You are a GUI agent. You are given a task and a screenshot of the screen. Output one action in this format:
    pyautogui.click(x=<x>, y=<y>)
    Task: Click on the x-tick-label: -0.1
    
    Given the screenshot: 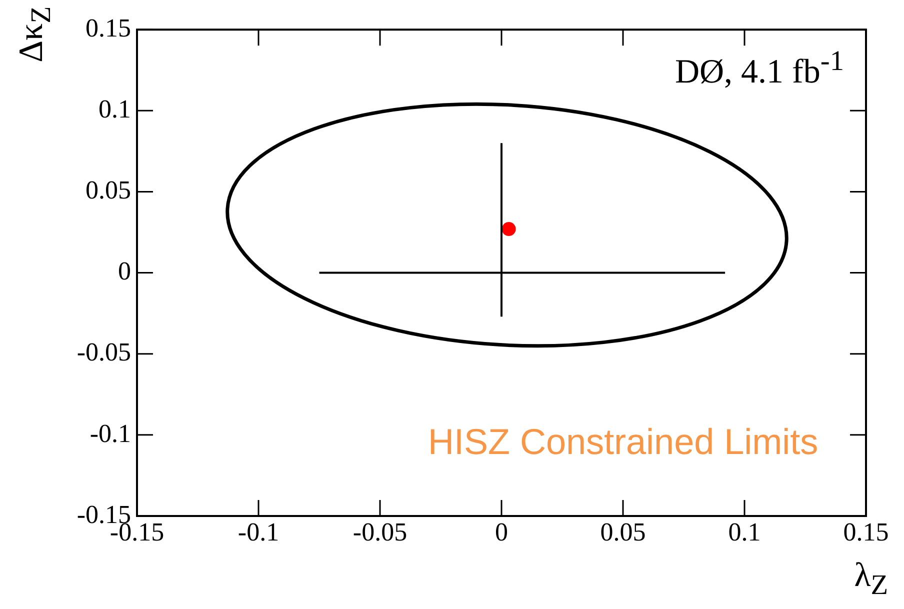 What is the action you would take?
    pyautogui.click(x=259, y=531)
    